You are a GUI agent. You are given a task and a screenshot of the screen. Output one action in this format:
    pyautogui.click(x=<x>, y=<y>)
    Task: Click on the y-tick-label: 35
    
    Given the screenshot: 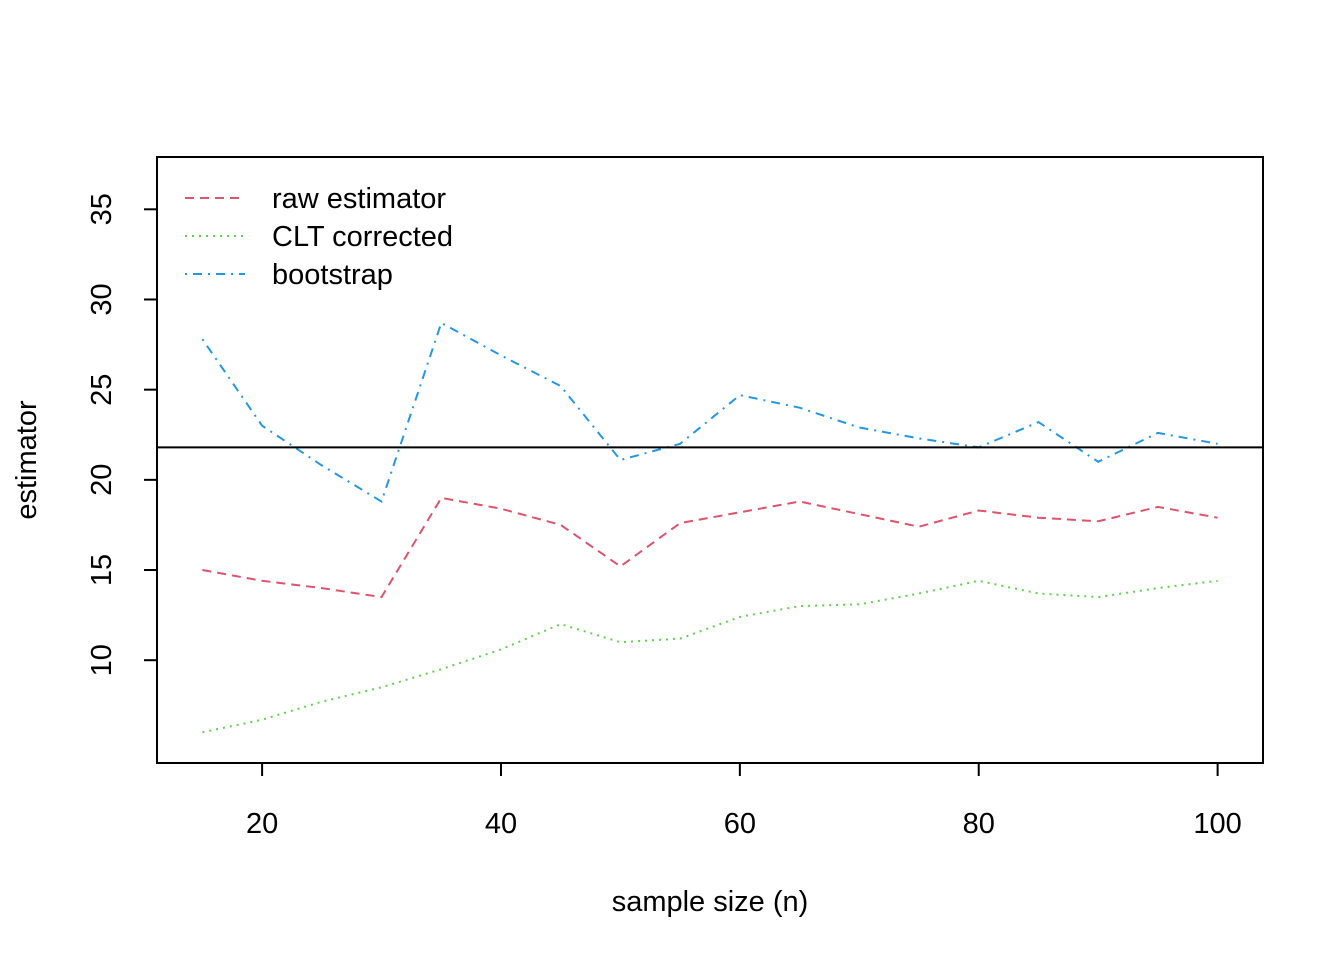 What is the action you would take?
    pyautogui.click(x=102, y=209)
    